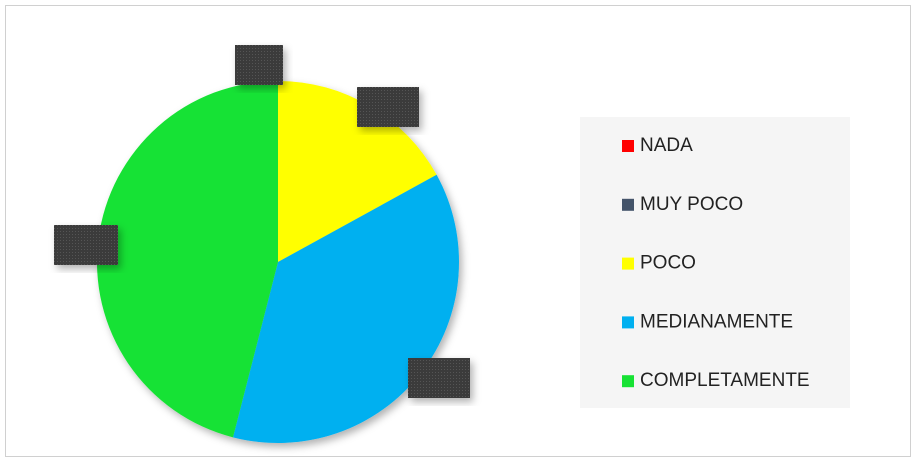 The width and height of the screenshot is (916, 457). What do you see at coordinates (691, 204) in the screenshot?
I see `legend-label: MUY POCO` at bounding box center [691, 204].